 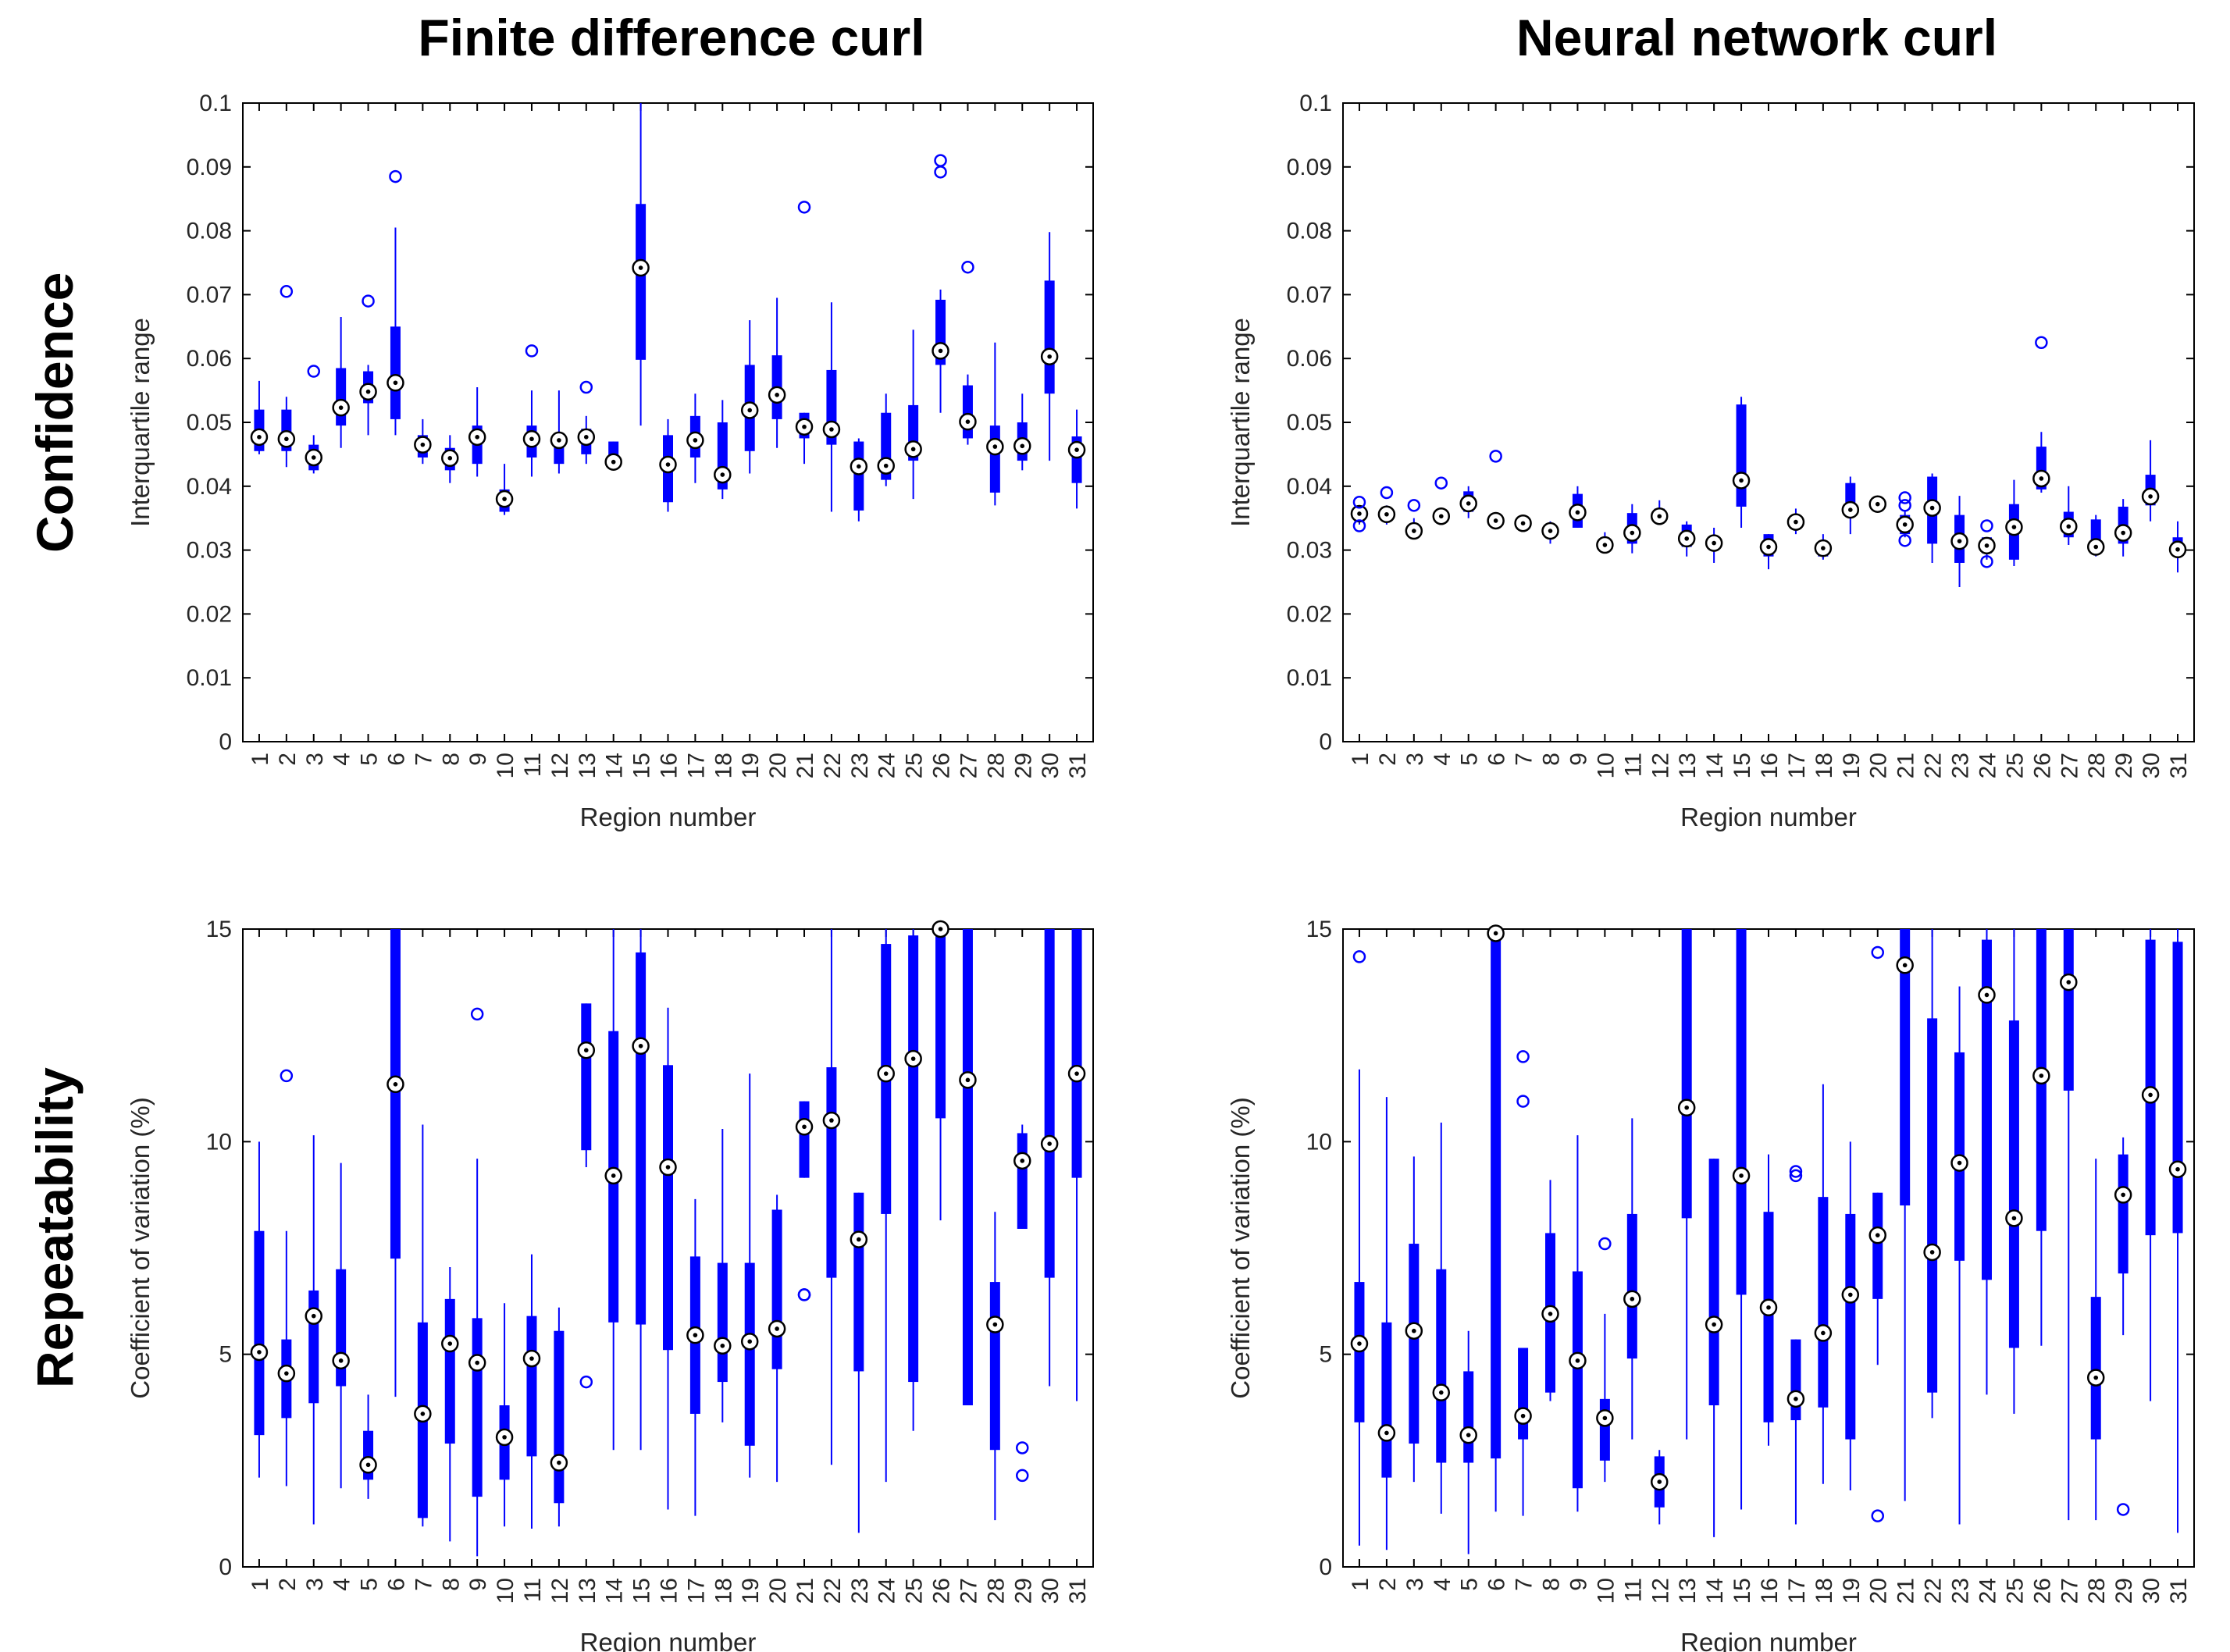 I want to click on fd-repeatability-xtick-label: 5, so click(x=370, y=1585).